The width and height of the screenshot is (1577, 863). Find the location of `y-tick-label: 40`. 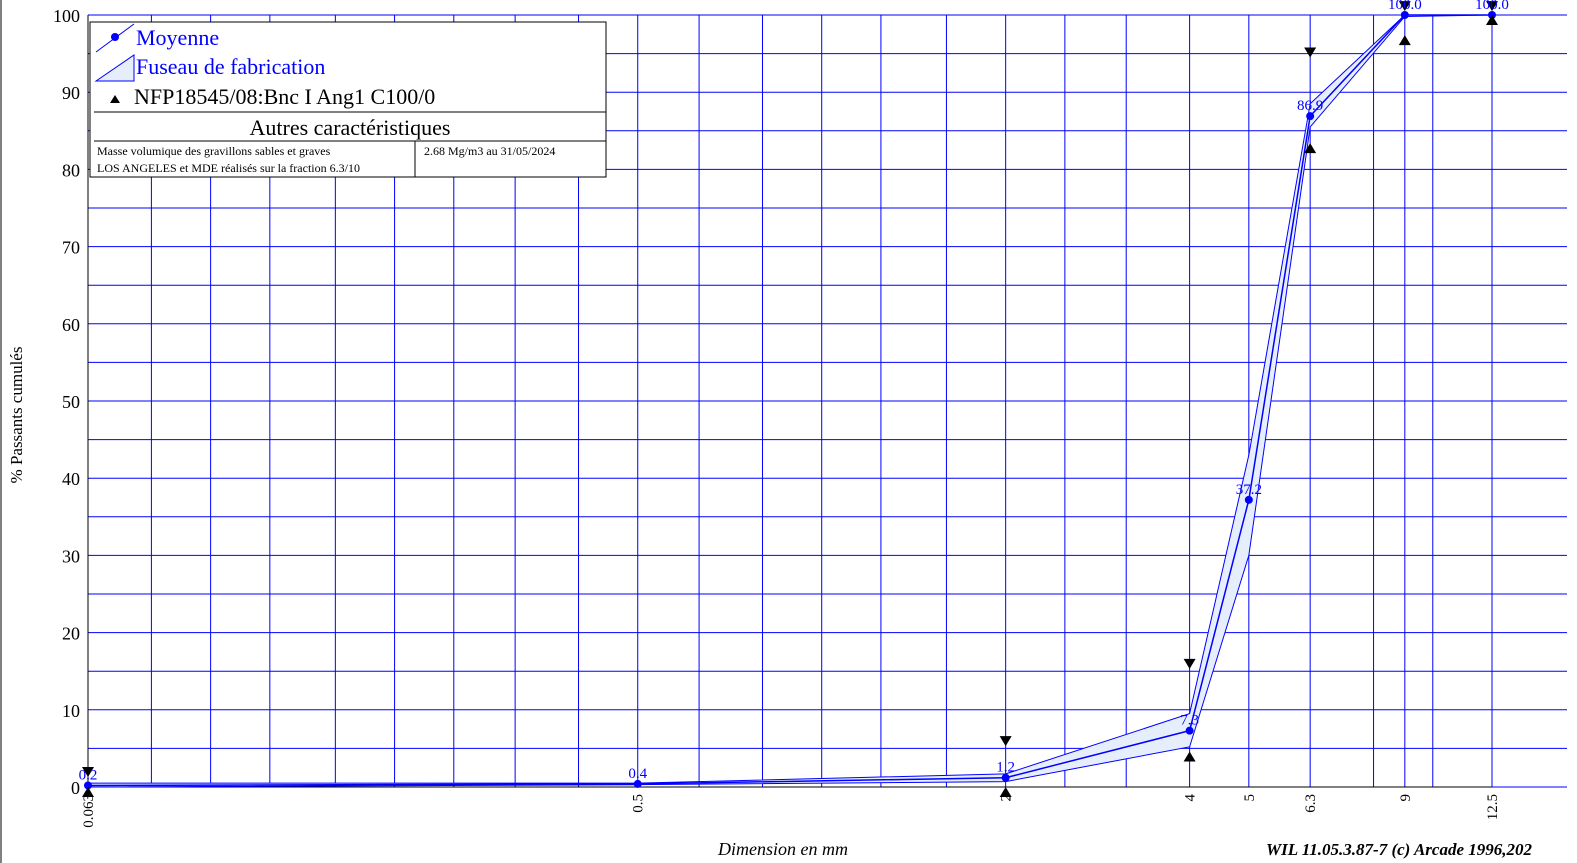

y-tick-label: 40 is located at coordinates (71, 479).